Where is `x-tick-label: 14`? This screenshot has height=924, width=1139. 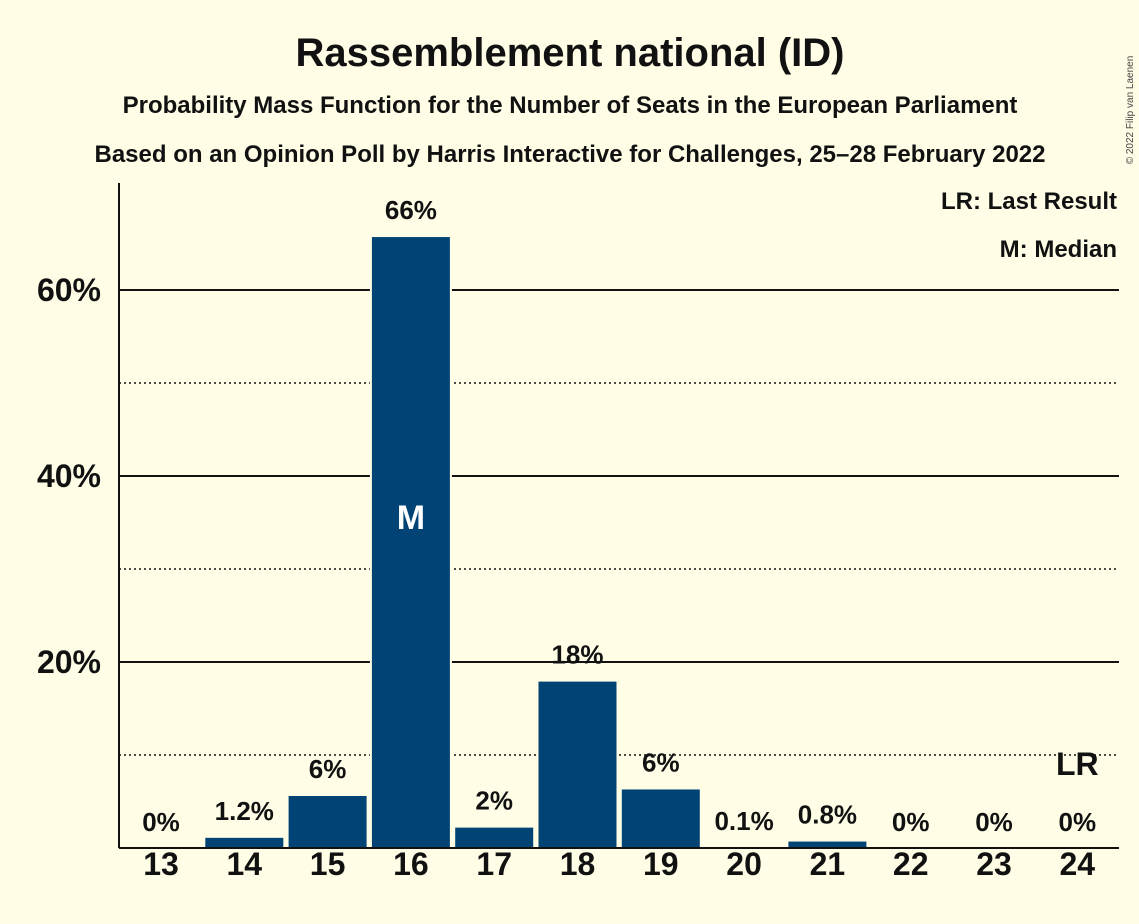 x-tick-label: 14 is located at coordinates (245, 864).